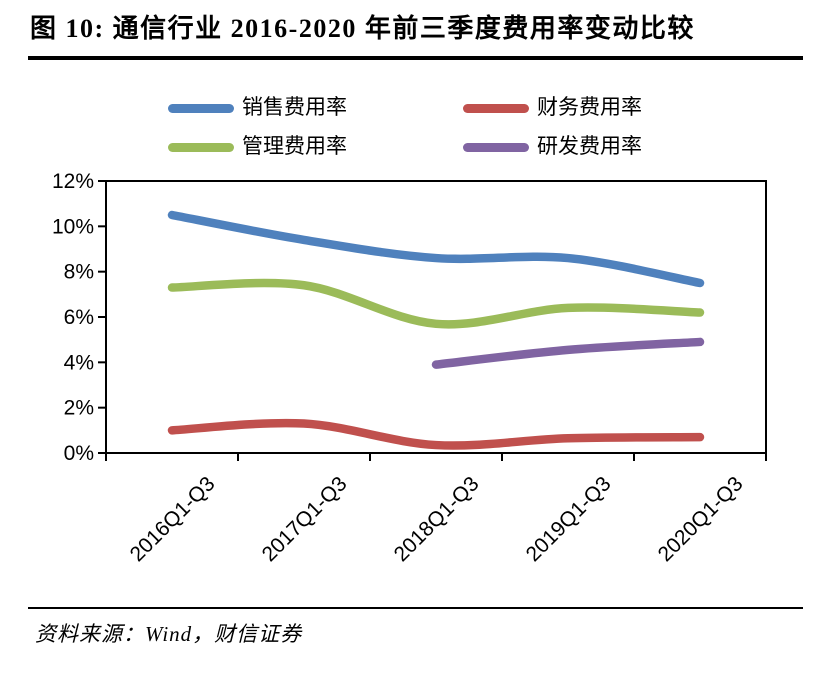 This screenshot has width=830, height=673. What do you see at coordinates (79, 317) in the screenshot?
I see `y-axis-label: 6%` at bounding box center [79, 317].